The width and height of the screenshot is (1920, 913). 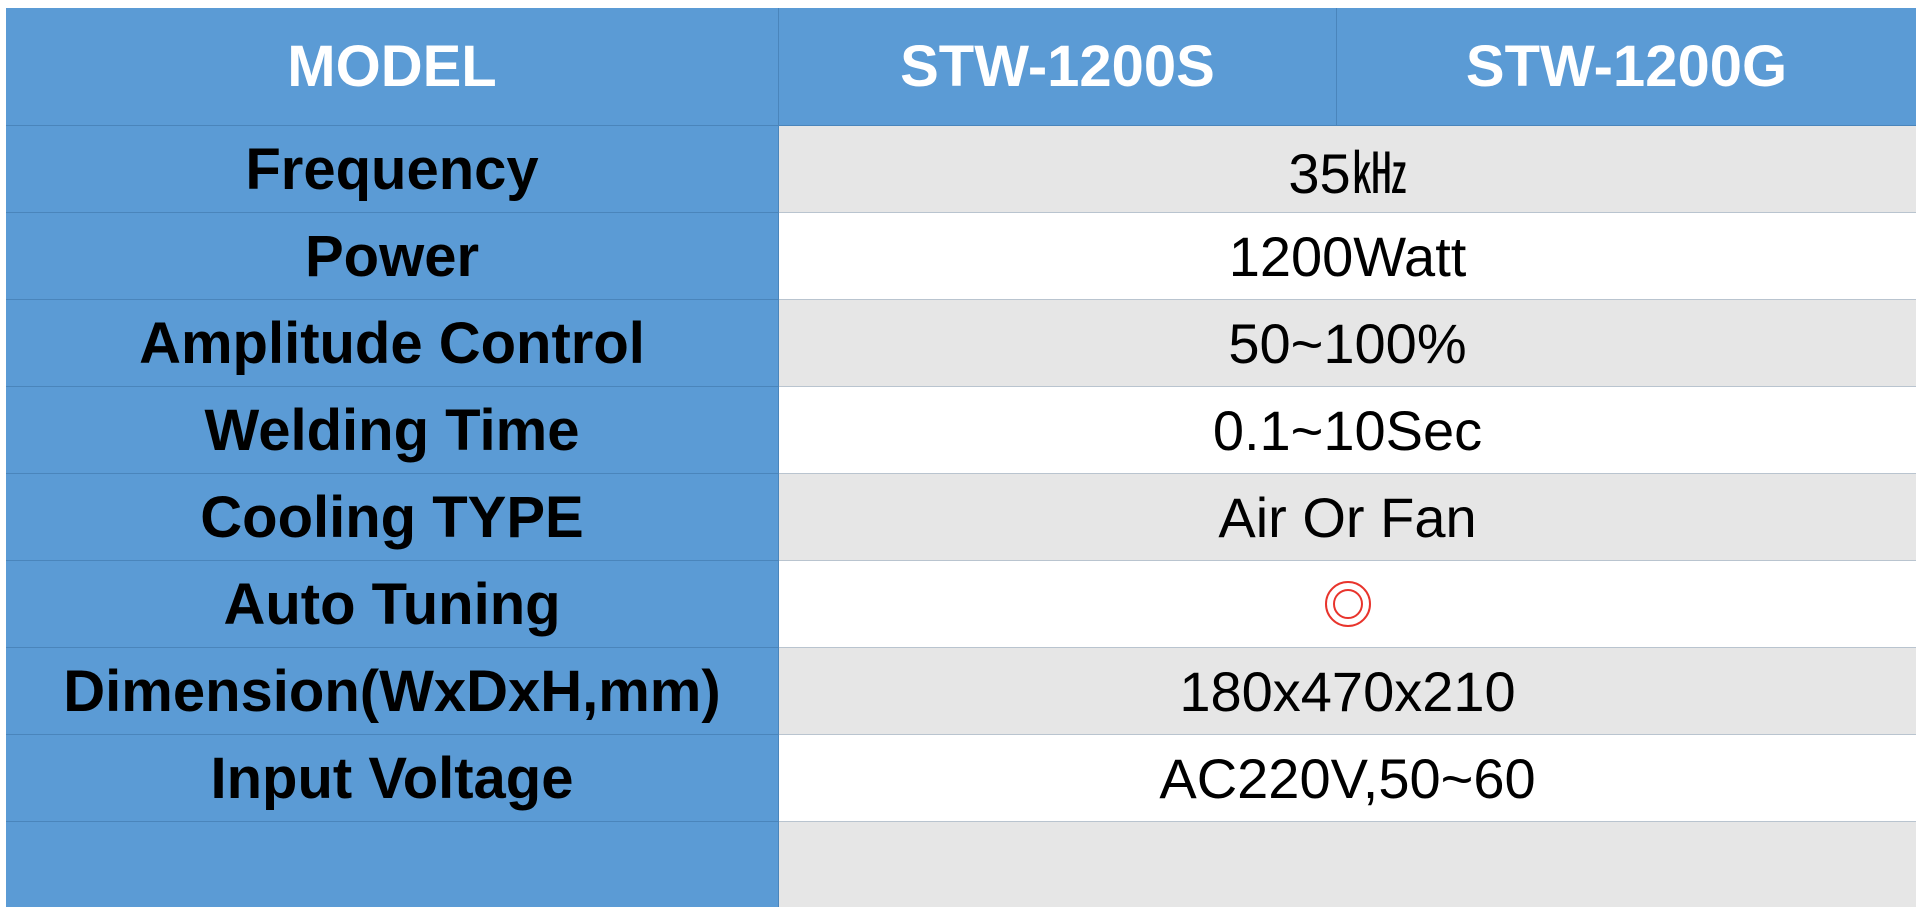 What do you see at coordinates (1347, 430) in the screenshot?
I see `row-value-welding-time: 0.1~10Sec` at bounding box center [1347, 430].